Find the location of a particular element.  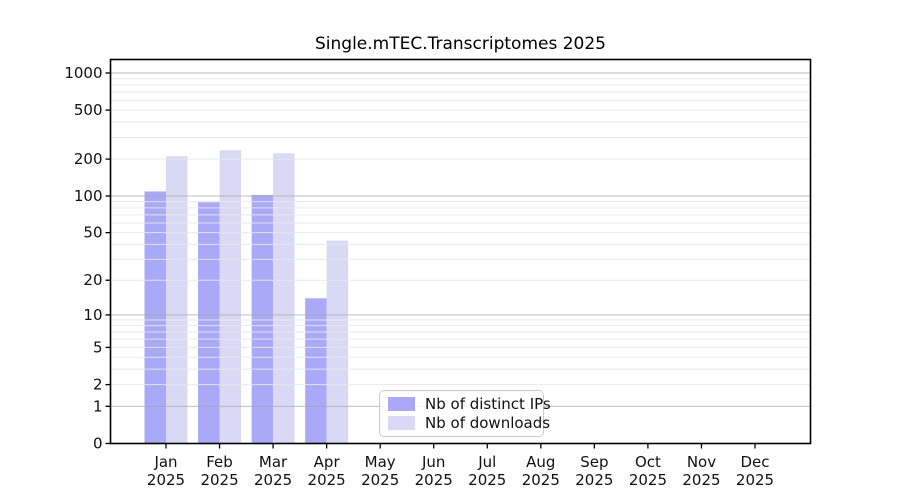

legend-row-distinct-ips: Nb of distinct IPs is located at coordinates (469, 404).